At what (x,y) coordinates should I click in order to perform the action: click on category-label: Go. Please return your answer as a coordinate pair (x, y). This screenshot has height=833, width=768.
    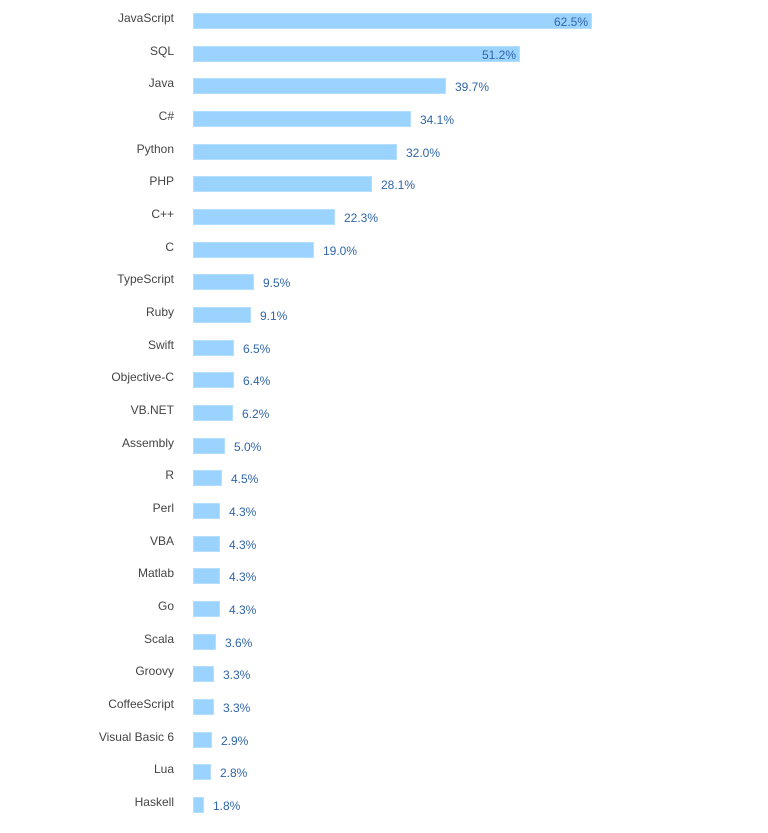
    Looking at the image, I should click on (165, 606).